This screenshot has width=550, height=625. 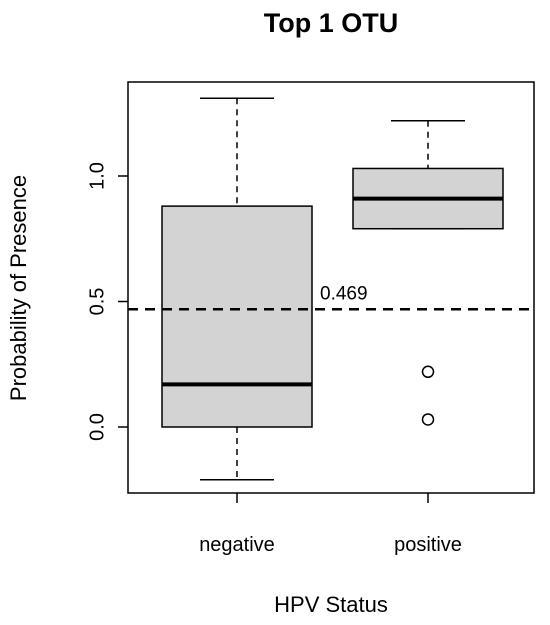 What do you see at coordinates (331, 23) in the screenshot?
I see `chart-title: Top 1 OTU` at bounding box center [331, 23].